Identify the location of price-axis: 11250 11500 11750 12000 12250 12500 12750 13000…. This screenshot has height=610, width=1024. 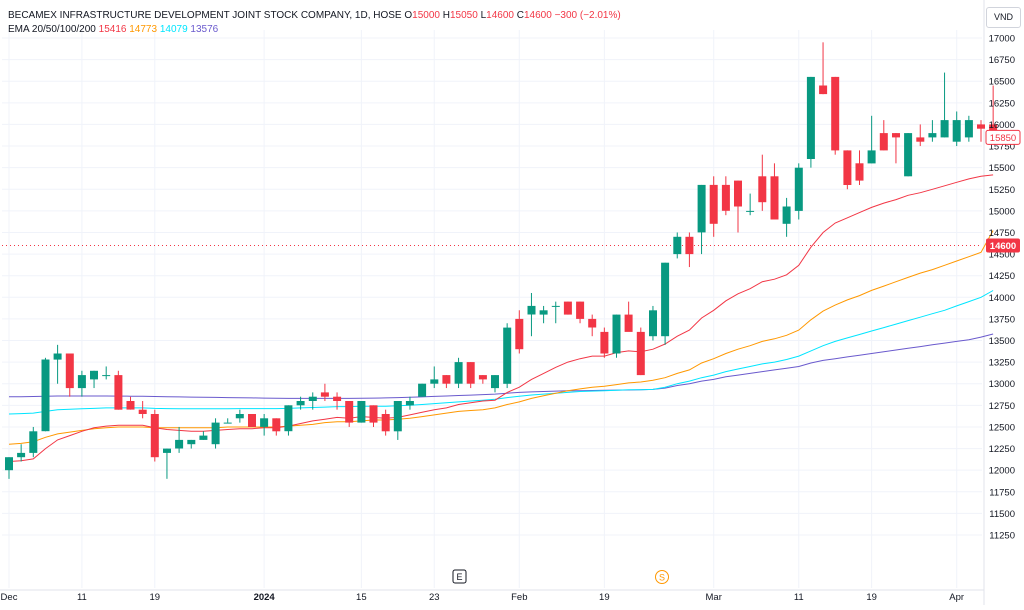
(1002, 288).